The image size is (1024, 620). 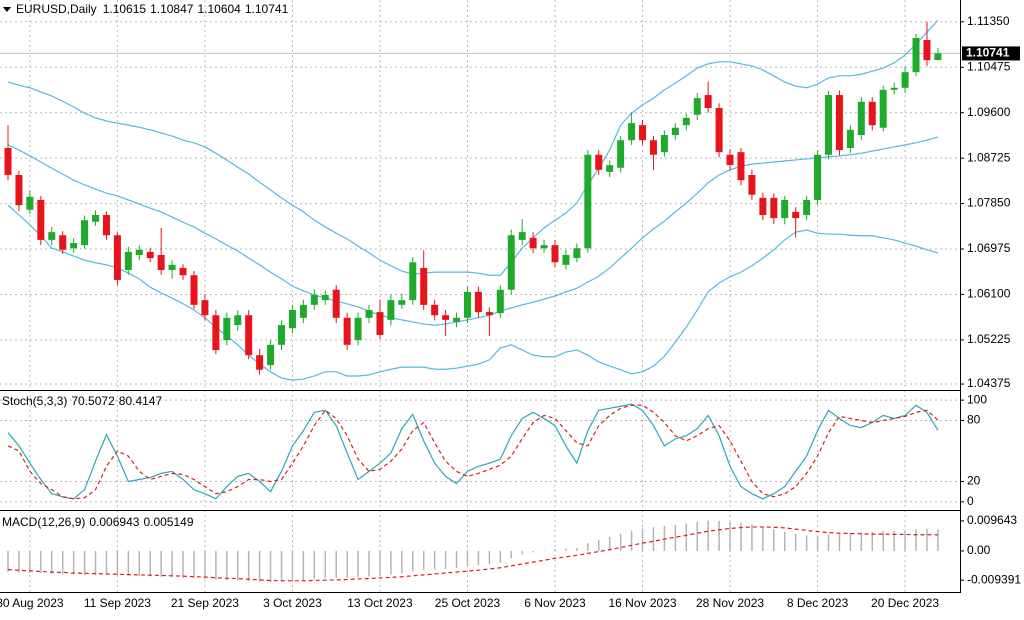 I want to click on macd-title: MACD(12,26,9), so click(x=43, y=522).